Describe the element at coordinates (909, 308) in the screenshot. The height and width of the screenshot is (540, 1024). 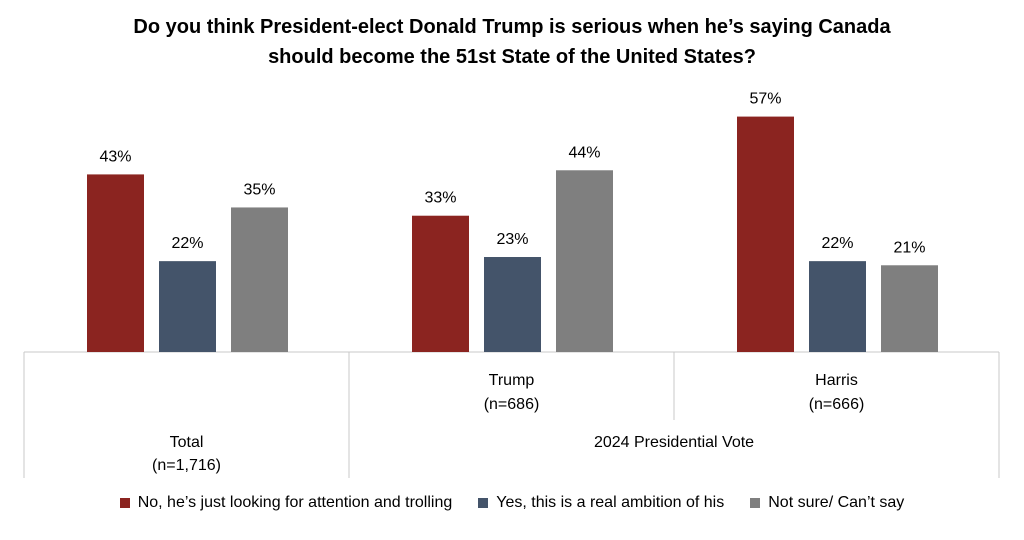
I see `bar-harris-not-sure` at that location.